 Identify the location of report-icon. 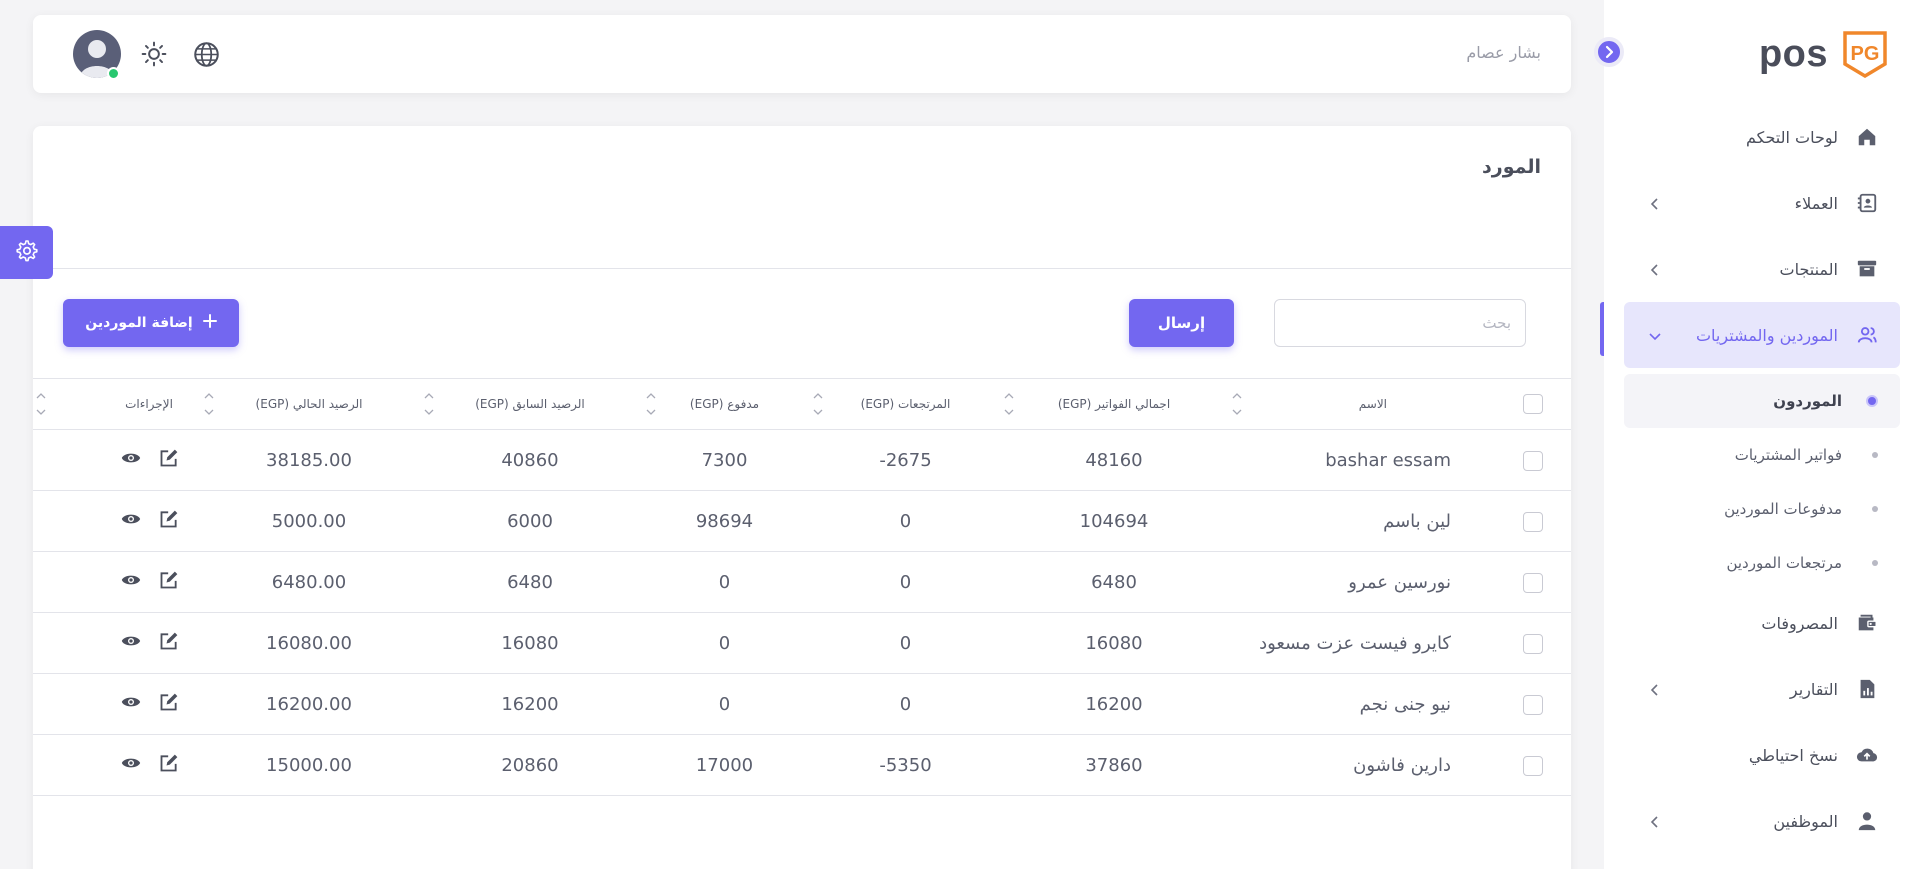
(1867, 689).